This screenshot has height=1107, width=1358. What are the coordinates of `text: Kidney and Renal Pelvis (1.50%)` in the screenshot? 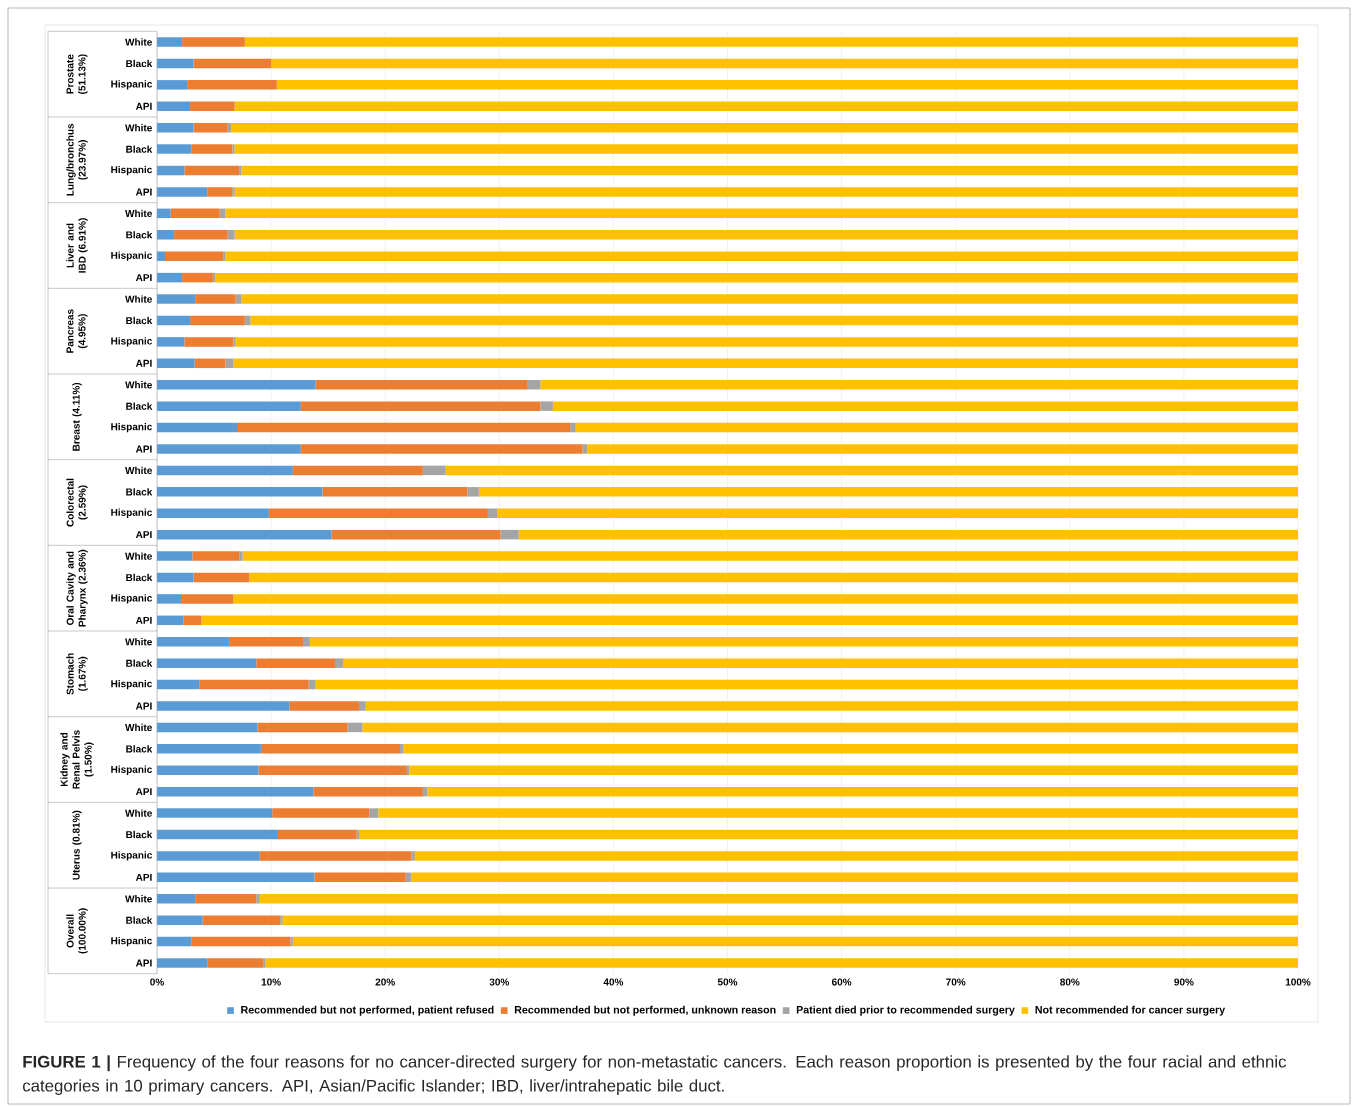 It's located at (77, 759).